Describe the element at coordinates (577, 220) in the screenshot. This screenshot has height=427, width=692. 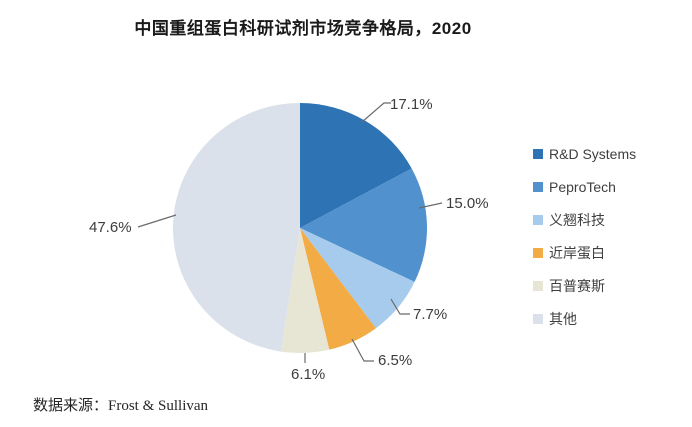
I see `legend-label: 义翘科技` at that location.